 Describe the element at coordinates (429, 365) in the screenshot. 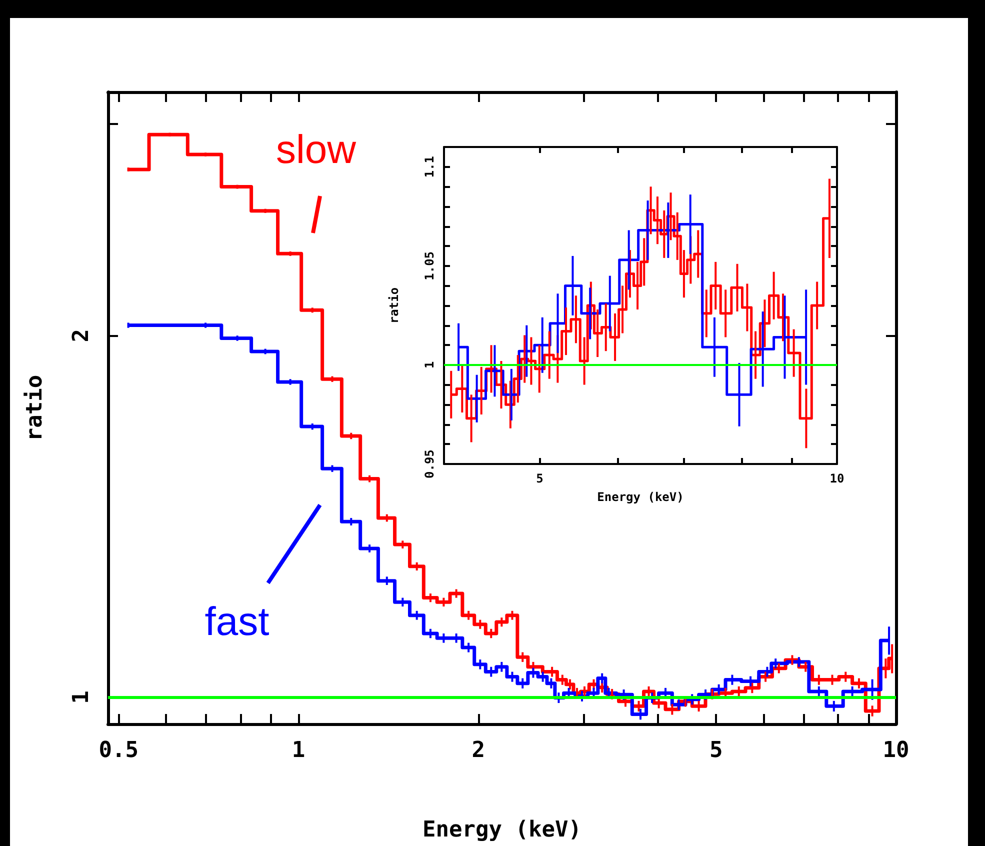

I see `y-tick-label: 1` at that location.